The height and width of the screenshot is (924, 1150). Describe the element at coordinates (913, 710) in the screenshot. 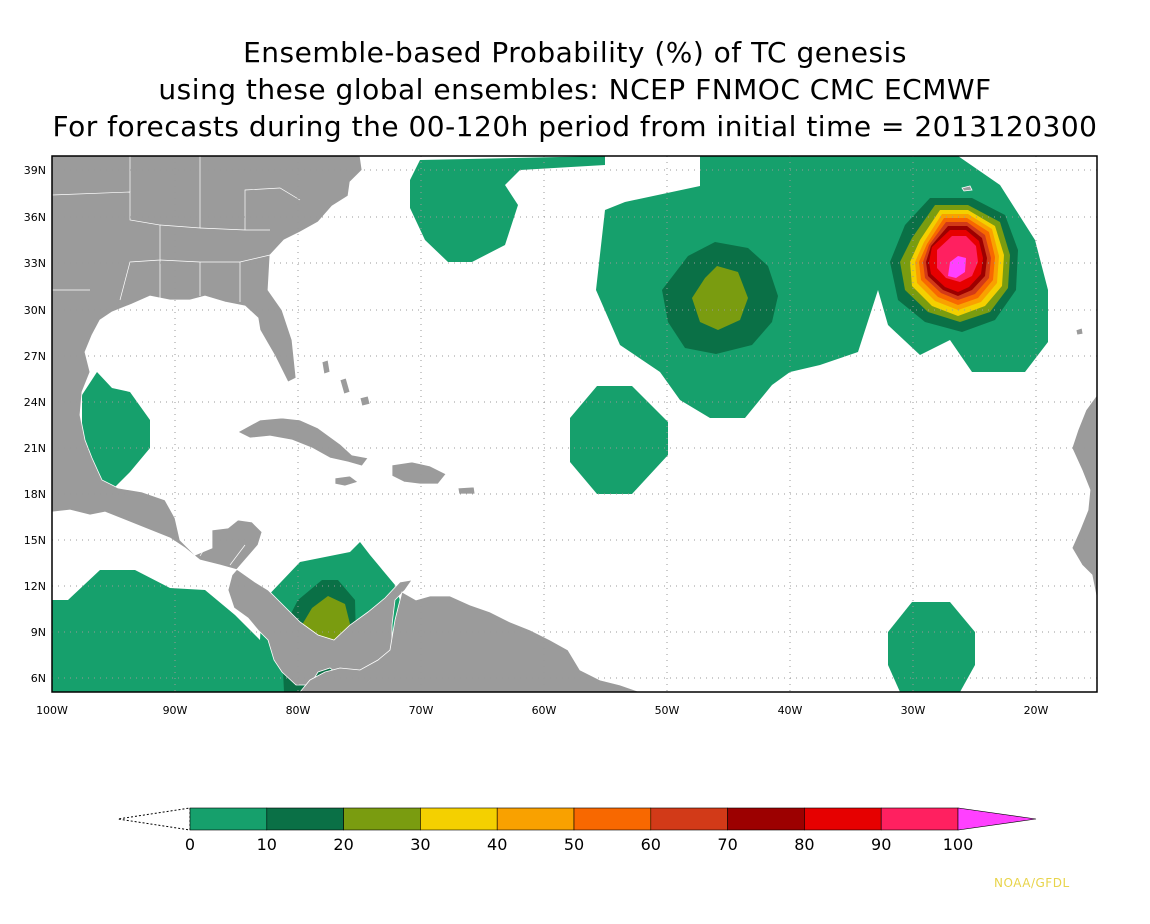

I see `lon-tick-label: 30W` at that location.